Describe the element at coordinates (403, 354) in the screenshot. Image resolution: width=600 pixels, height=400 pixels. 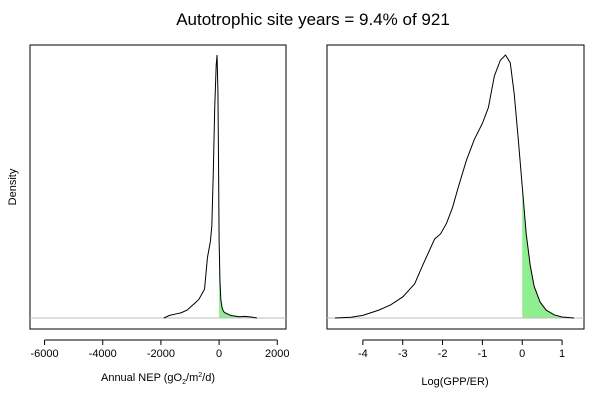
I see `x-tick-label-right: -3` at that location.